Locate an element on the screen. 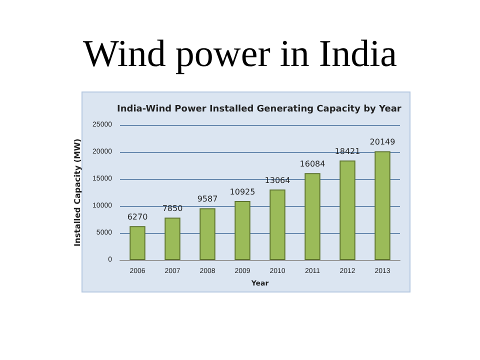 This screenshot has width=480, height=360. data-label: 10925 is located at coordinates (243, 192).